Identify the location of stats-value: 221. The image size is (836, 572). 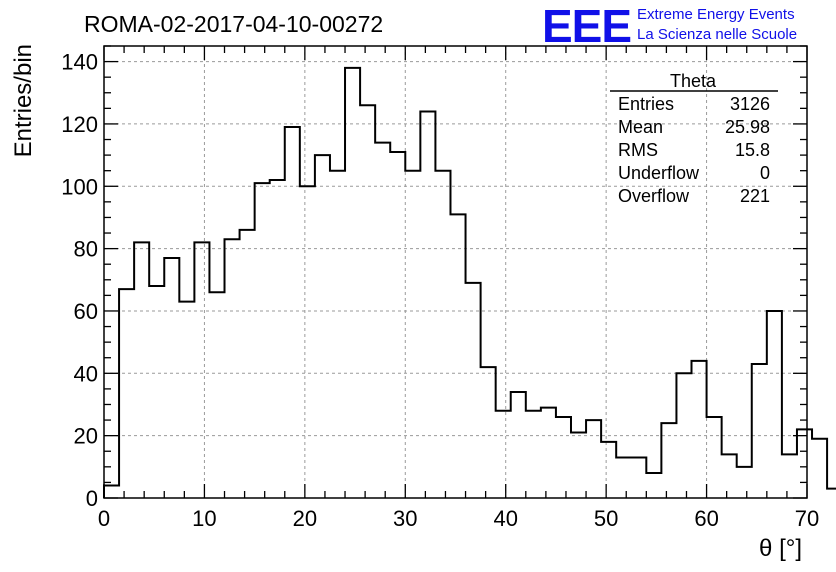
(755, 196).